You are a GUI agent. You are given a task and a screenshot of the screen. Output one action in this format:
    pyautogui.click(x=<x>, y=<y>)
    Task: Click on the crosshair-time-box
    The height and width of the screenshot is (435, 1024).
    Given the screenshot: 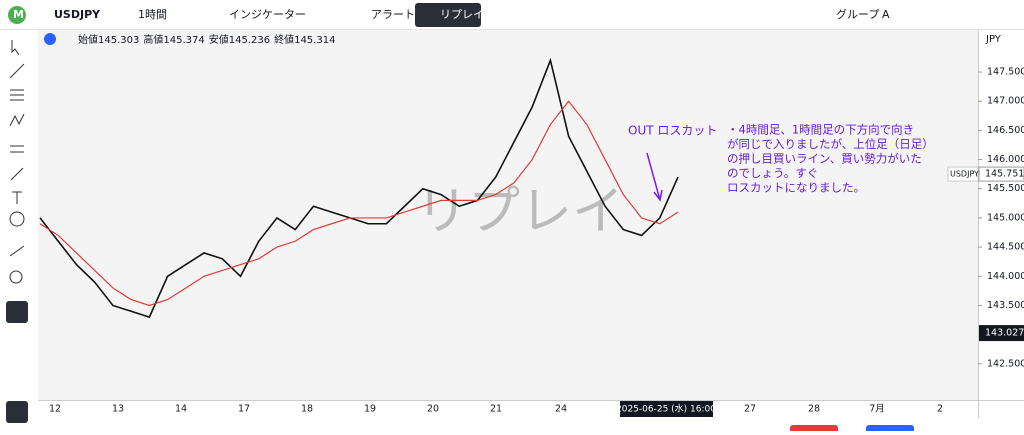 What is the action you would take?
    pyautogui.click(x=666, y=409)
    